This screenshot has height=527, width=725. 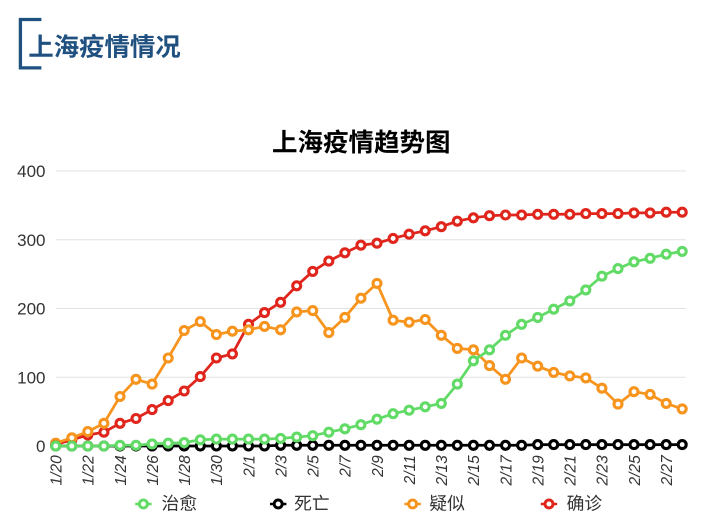 I want to click on svg-text: 2/13, so click(x=442, y=471).